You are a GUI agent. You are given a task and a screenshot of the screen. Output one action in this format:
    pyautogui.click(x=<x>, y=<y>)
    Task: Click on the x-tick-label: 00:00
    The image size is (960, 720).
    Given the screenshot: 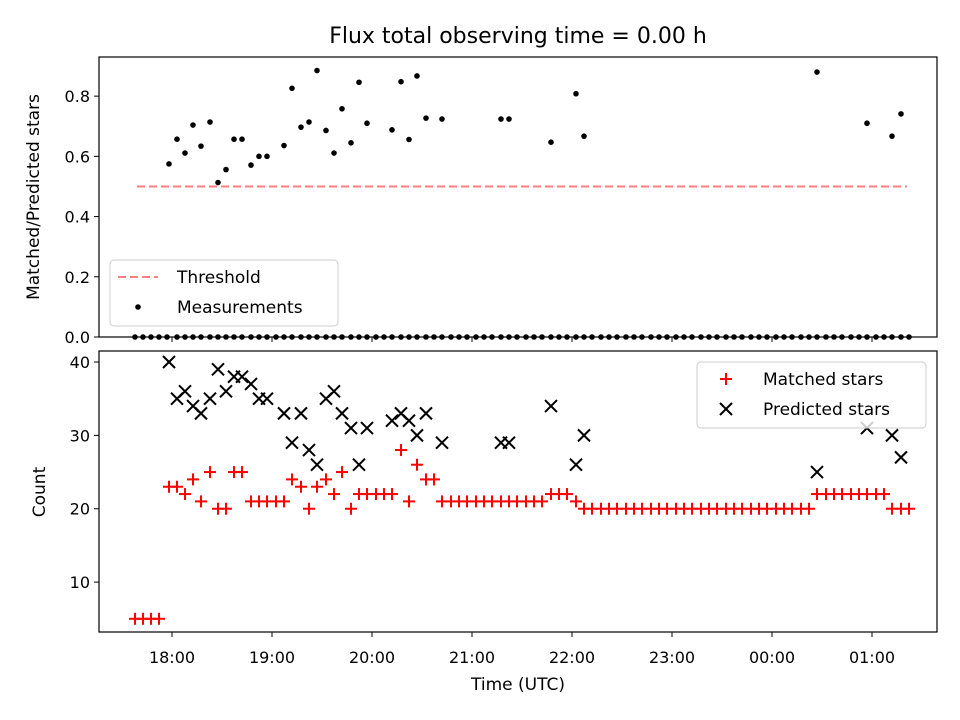 What is the action you would take?
    pyautogui.click(x=772, y=657)
    